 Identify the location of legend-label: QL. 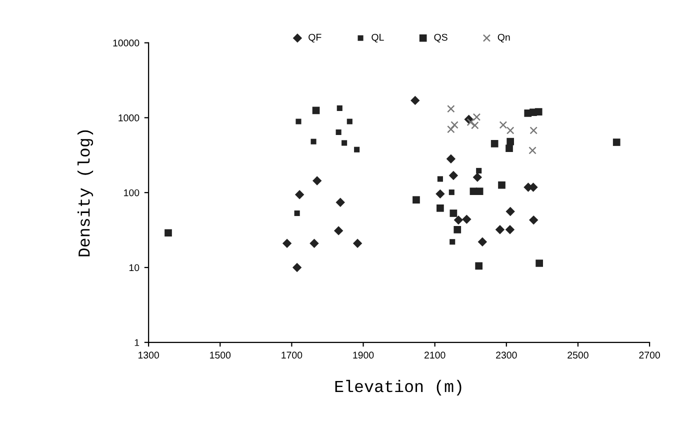
(378, 38).